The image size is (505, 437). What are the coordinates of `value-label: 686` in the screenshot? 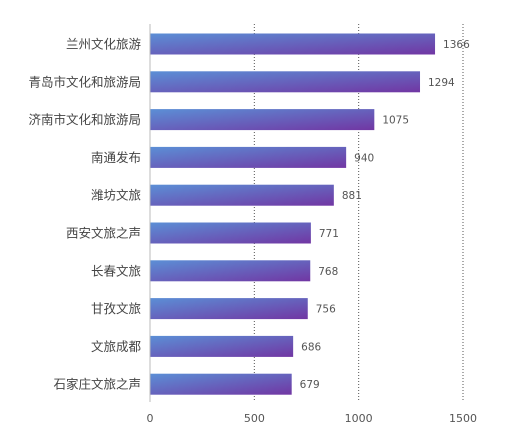 It's located at (311, 347).